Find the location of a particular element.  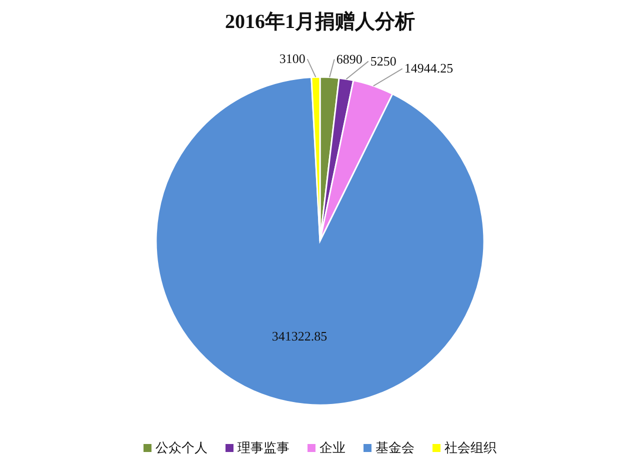

chart-title: 2016年1月捐赠人分析 is located at coordinates (320, 21).